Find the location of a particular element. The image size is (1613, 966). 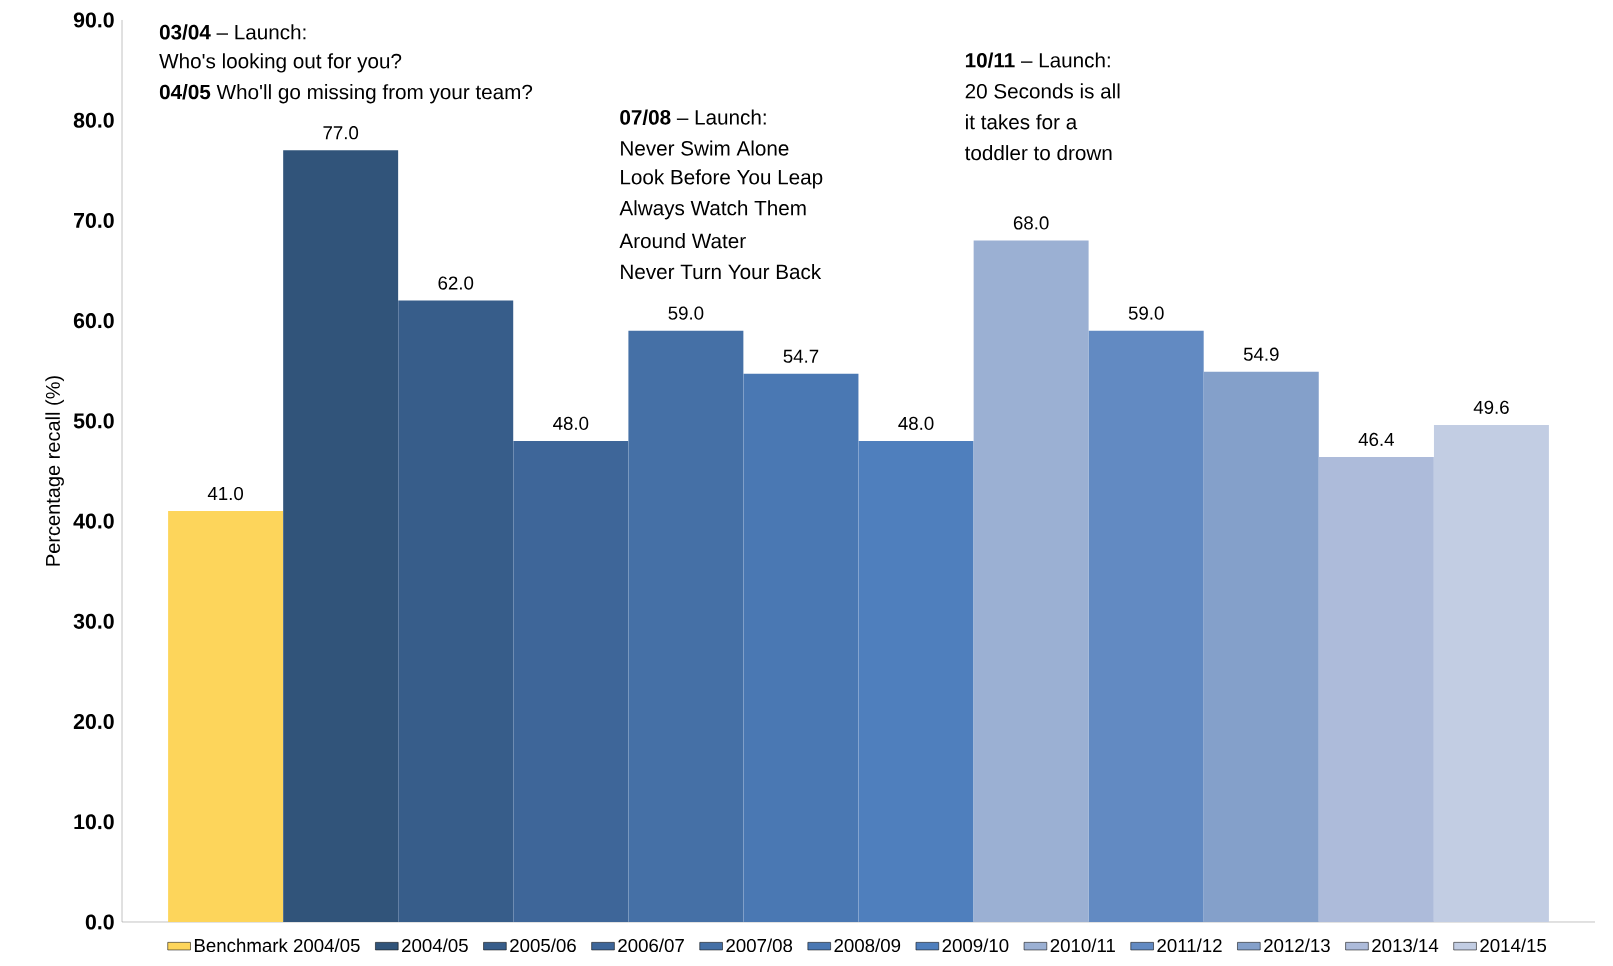

y-tick-label: 10.0 is located at coordinates (94, 822).